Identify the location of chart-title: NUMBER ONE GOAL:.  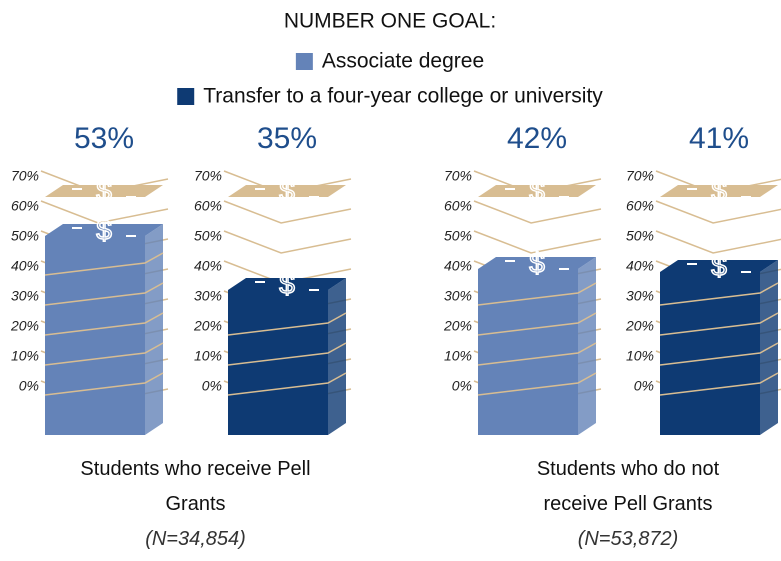
(390, 21).